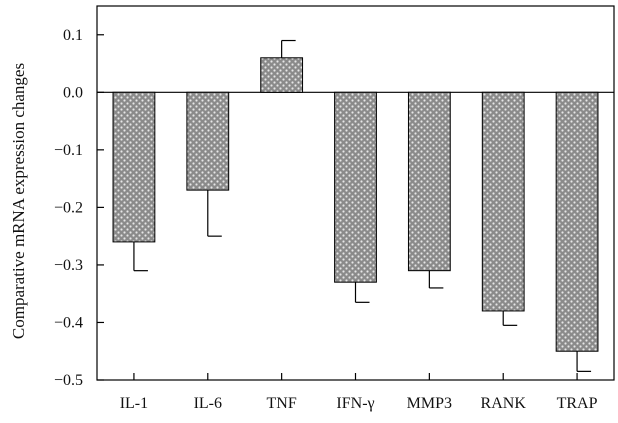  I want to click on y-tick-label: 0.0, so click(73, 92).